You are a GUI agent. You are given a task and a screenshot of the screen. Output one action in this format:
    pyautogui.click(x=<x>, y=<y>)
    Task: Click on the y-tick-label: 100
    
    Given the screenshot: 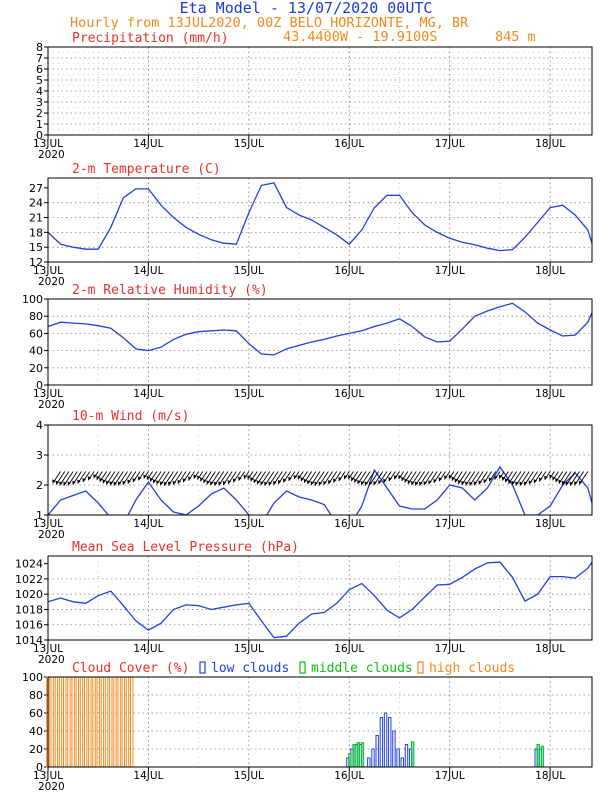 What is the action you would take?
    pyautogui.click(x=32, y=299)
    